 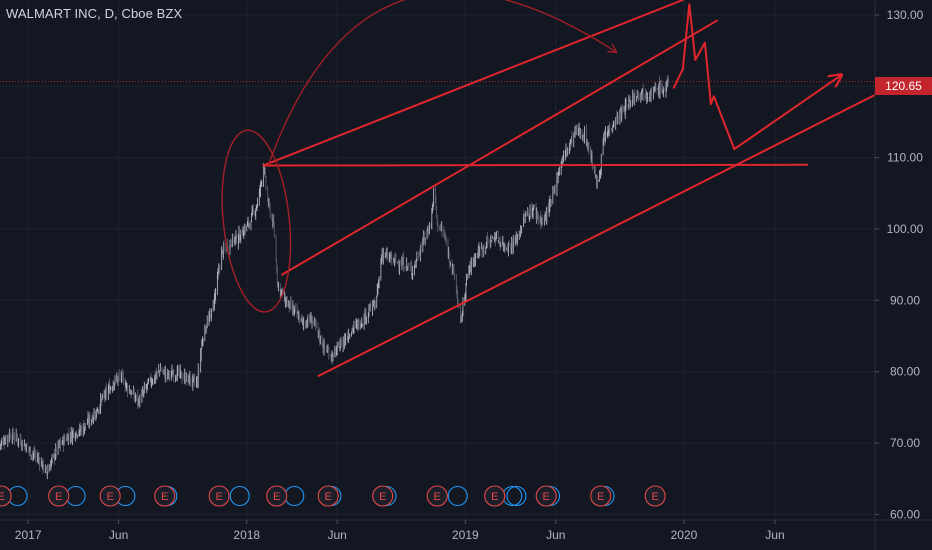 I want to click on x-tick-label: 2019, so click(x=465, y=535).